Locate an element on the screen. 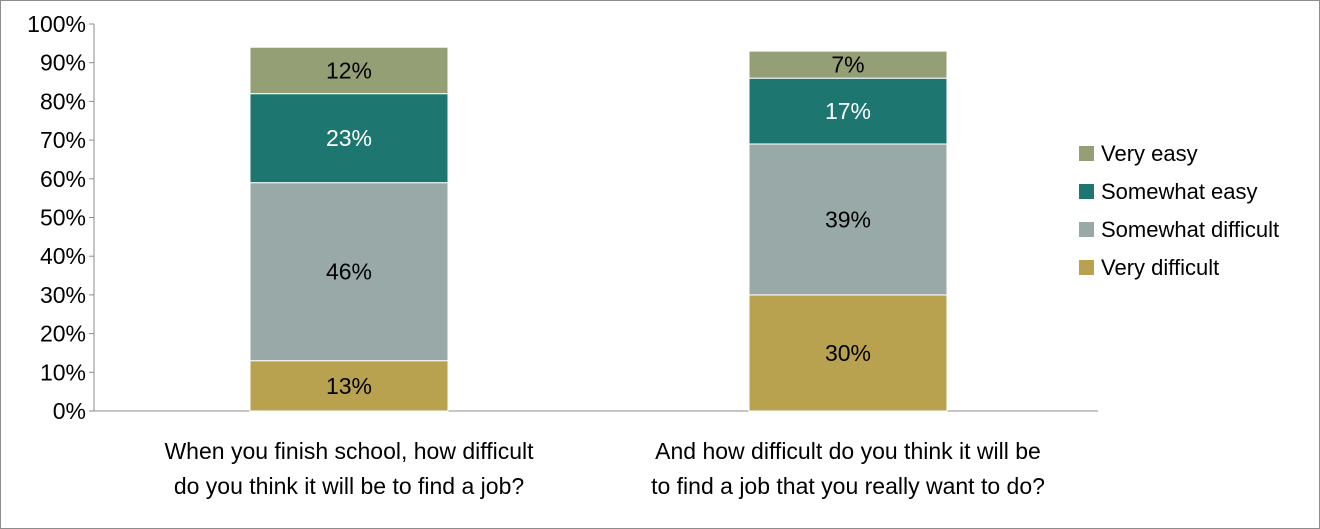 This screenshot has width=1320, height=529. data-label: 17% is located at coordinates (848, 111).